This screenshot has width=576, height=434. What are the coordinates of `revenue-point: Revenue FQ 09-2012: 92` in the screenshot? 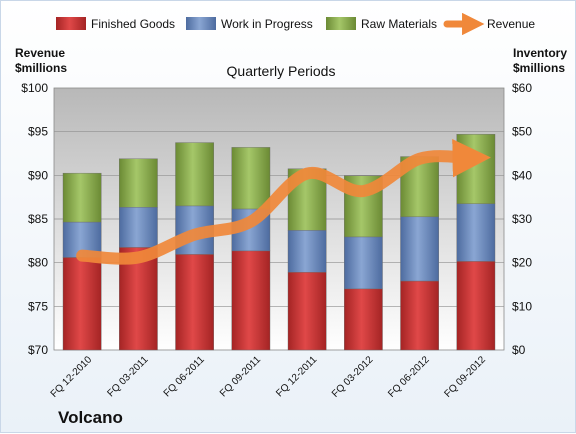 It's located at (467, 157).